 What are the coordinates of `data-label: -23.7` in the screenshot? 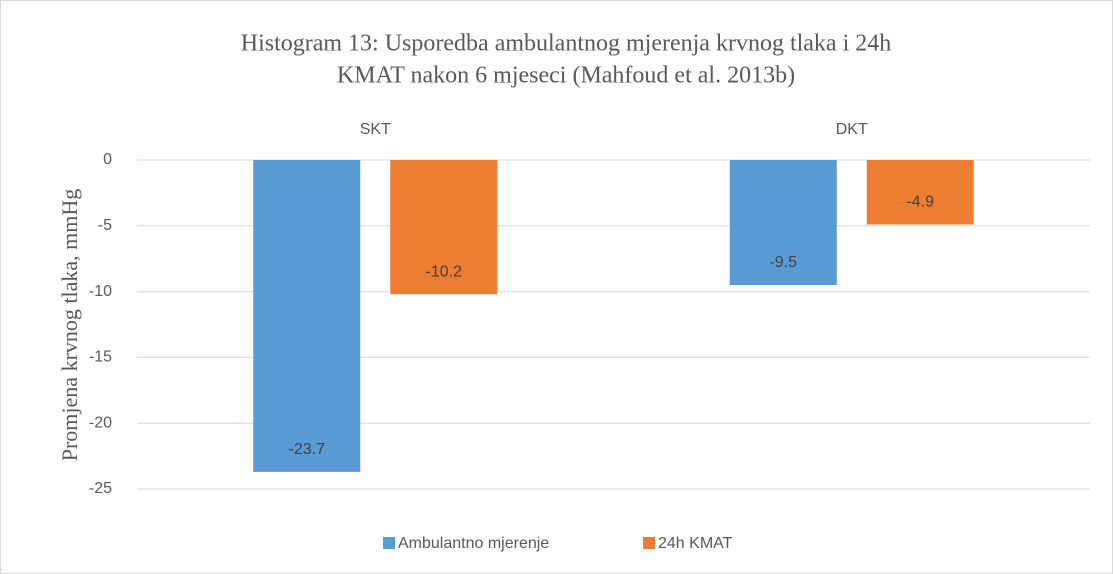 It's located at (307, 449).